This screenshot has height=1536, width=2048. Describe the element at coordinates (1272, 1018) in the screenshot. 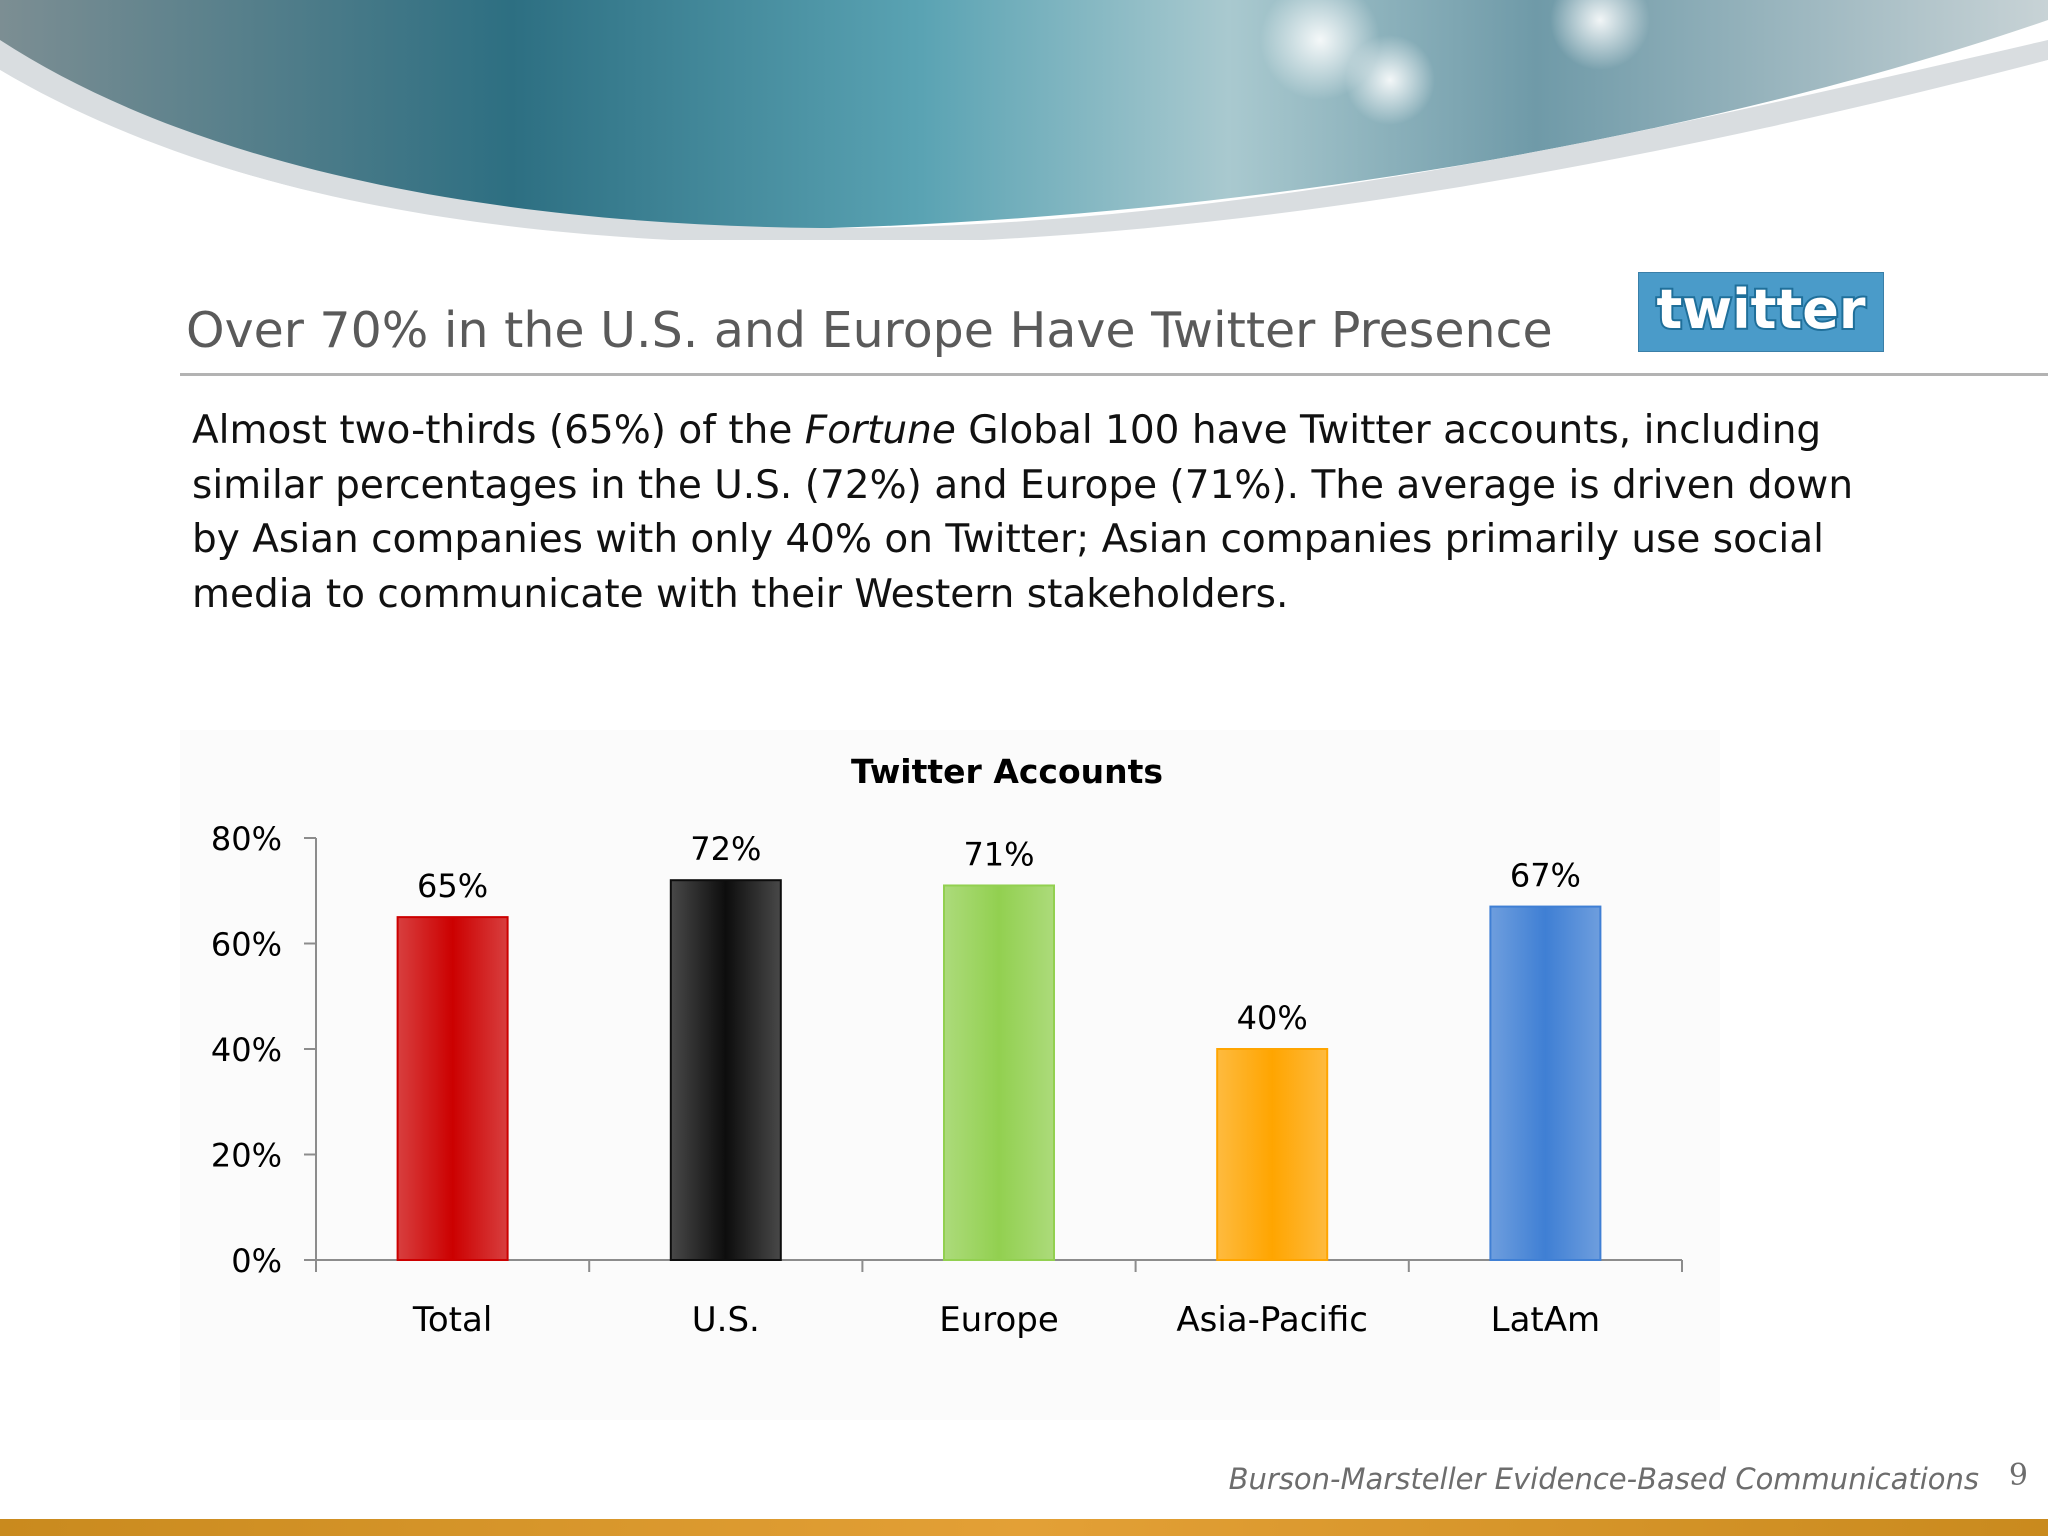

I see `data-label: 40%` at that location.